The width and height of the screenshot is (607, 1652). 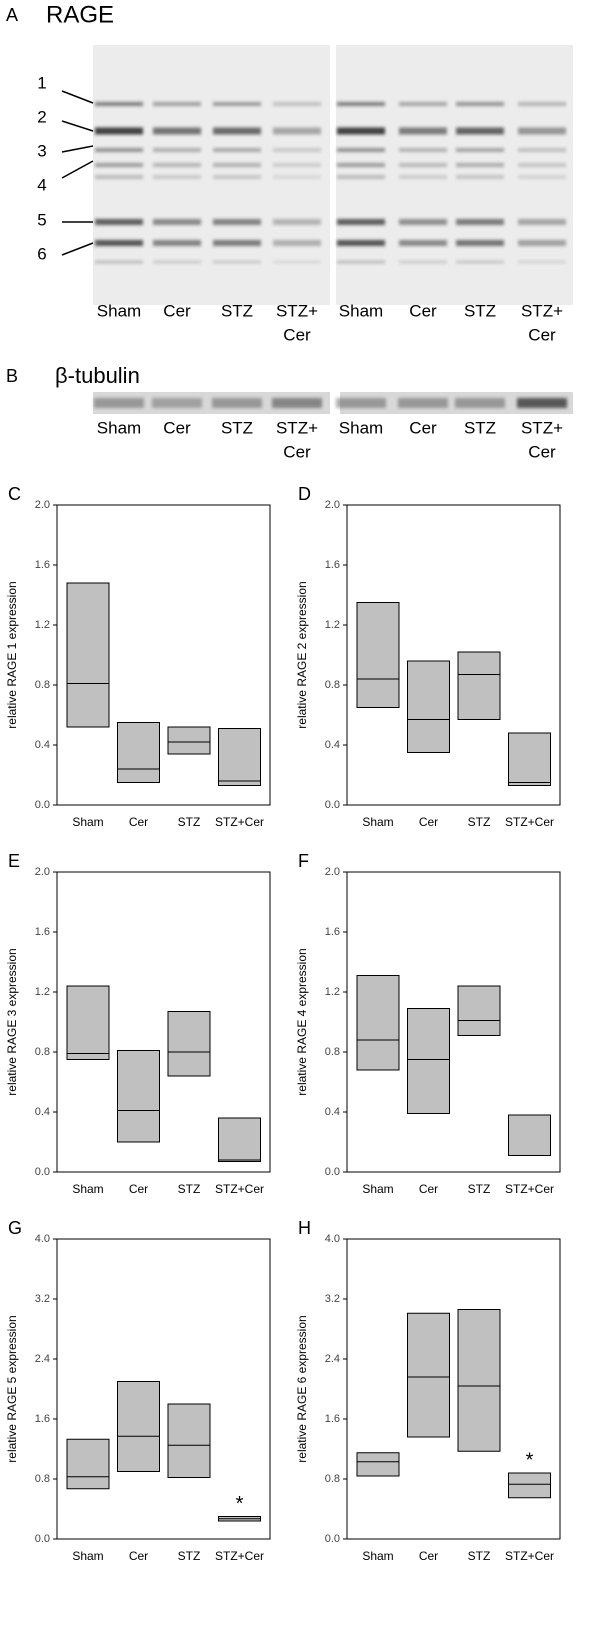 I want to click on x-tick-label: Cer, so click(x=428, y=1189).